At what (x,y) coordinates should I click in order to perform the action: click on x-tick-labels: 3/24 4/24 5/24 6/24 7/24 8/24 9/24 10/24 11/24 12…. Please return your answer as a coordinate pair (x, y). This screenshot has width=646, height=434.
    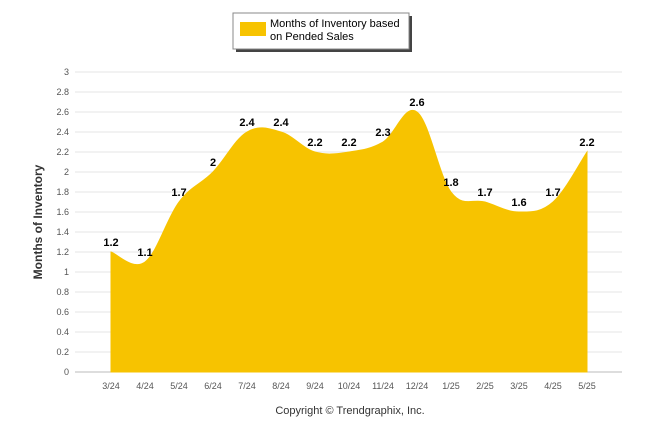
    Looking at the image, I should click on (349, 386).